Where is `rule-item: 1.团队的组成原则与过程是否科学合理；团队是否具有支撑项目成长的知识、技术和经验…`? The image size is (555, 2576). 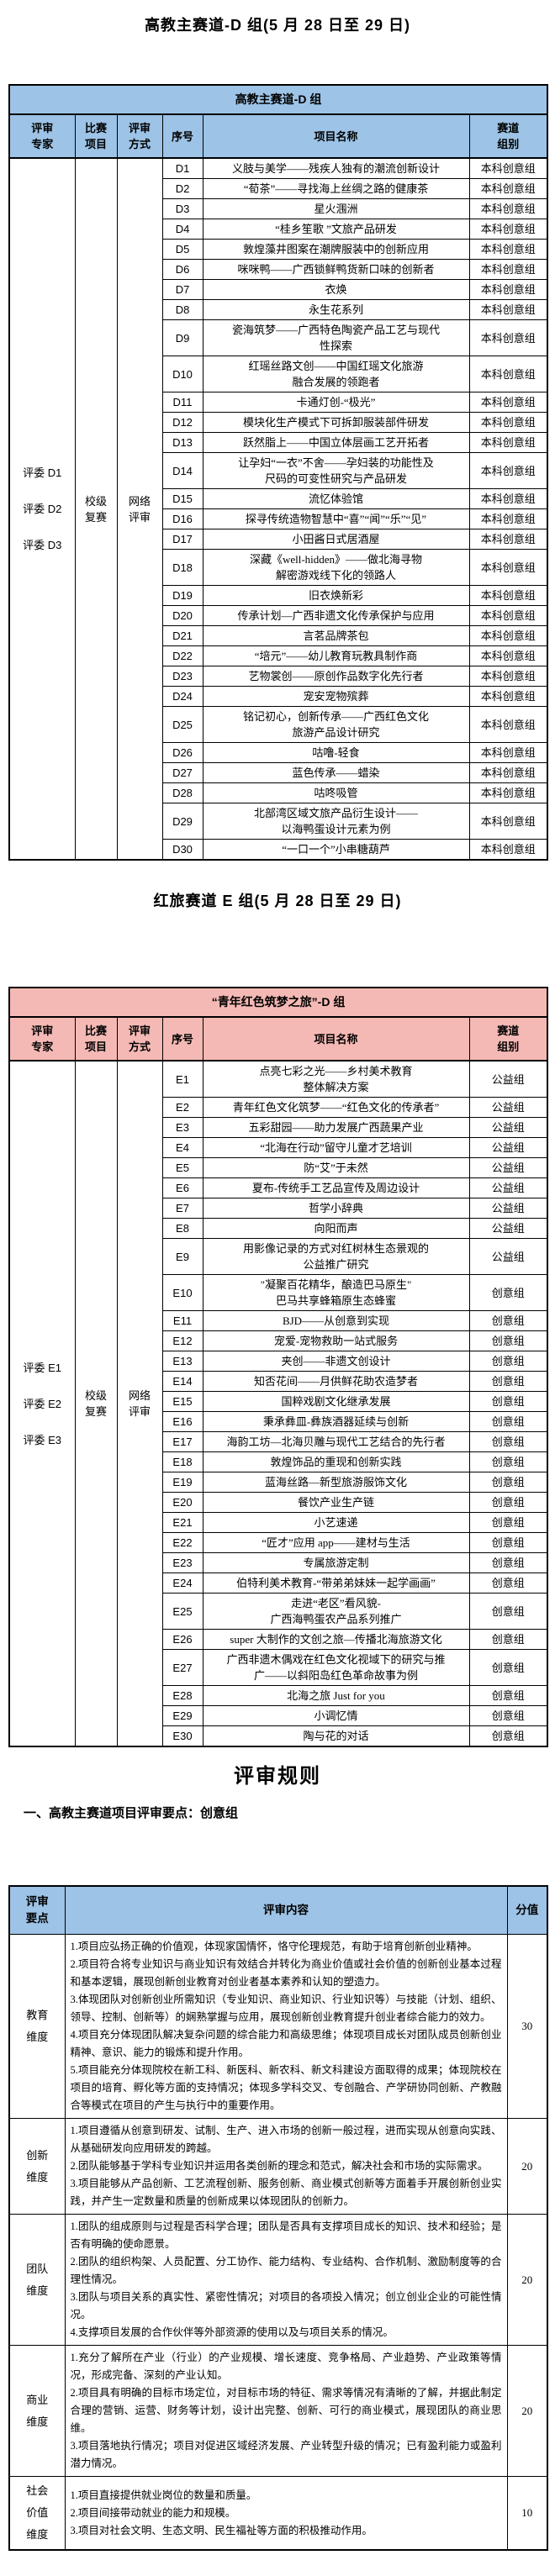 rule-item: 1.团队的组成原则与过程是否科学合理；团队是否具有支撑项目成长的知识、技术和经验… is located at coordinates (286, 2235).